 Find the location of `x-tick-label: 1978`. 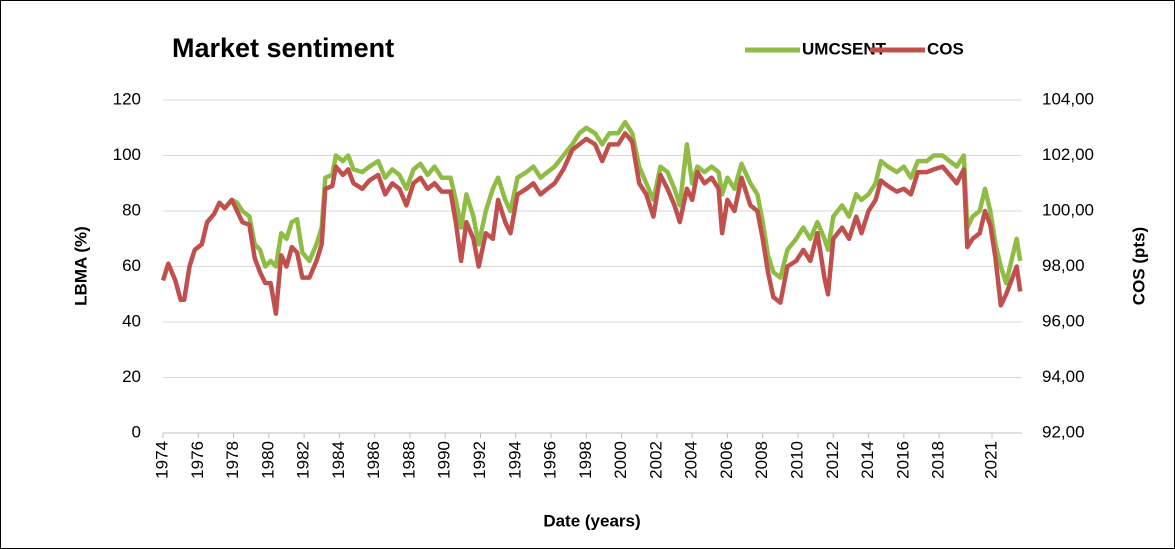

x-tick-label: 1978 is located at coordinates (232, 460).